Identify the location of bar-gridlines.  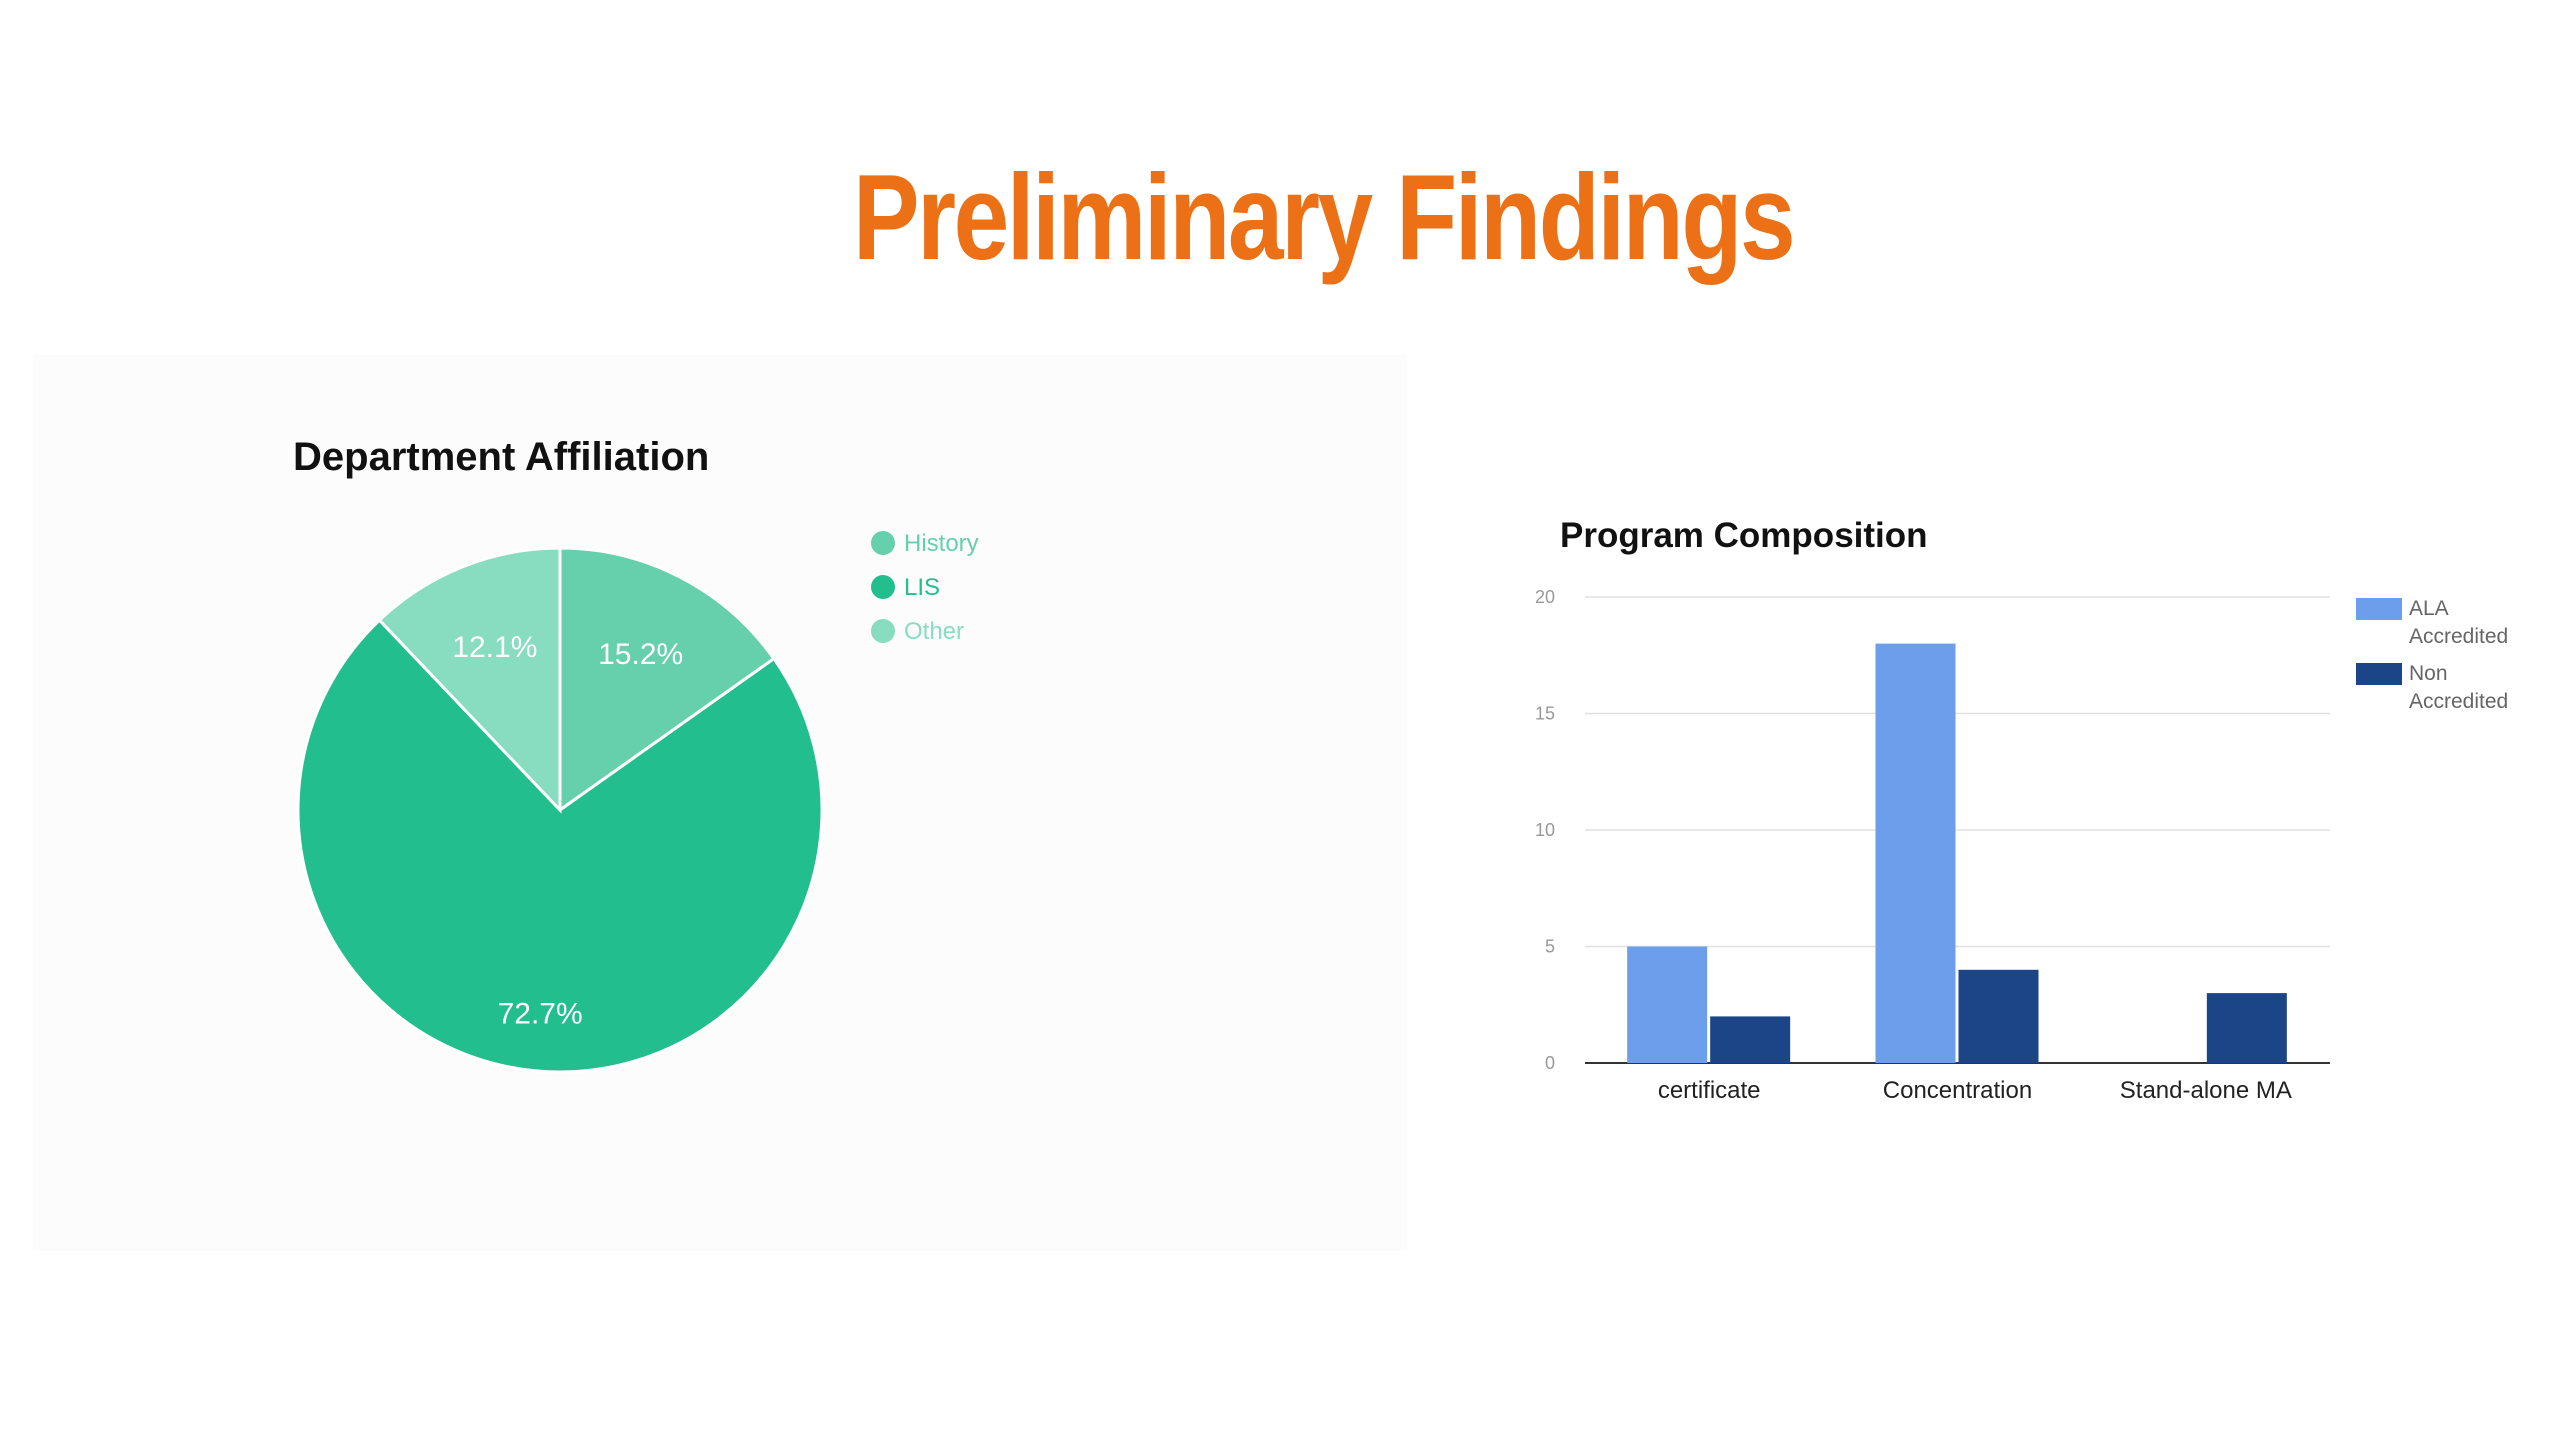
(1957, 830).